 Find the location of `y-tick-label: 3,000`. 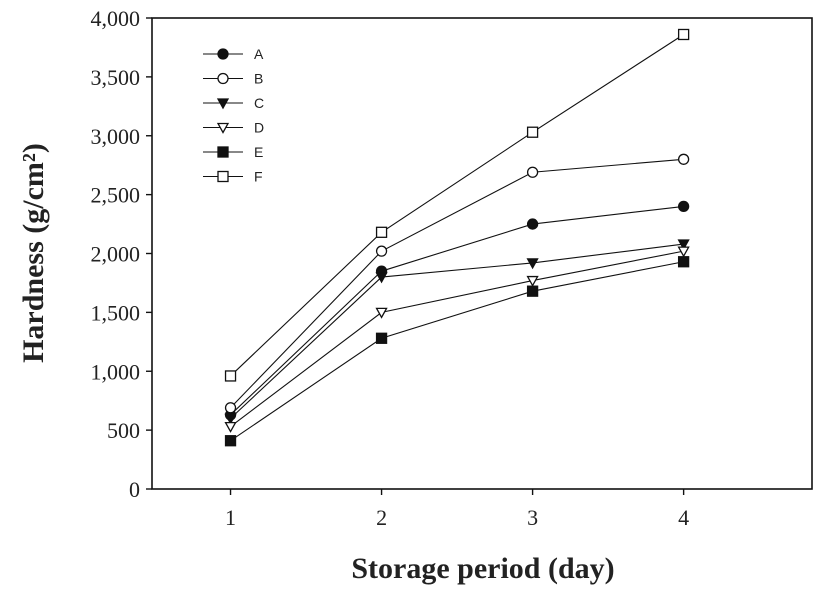

y-tick-label: 3,000 is located at coordinates (116, 136).